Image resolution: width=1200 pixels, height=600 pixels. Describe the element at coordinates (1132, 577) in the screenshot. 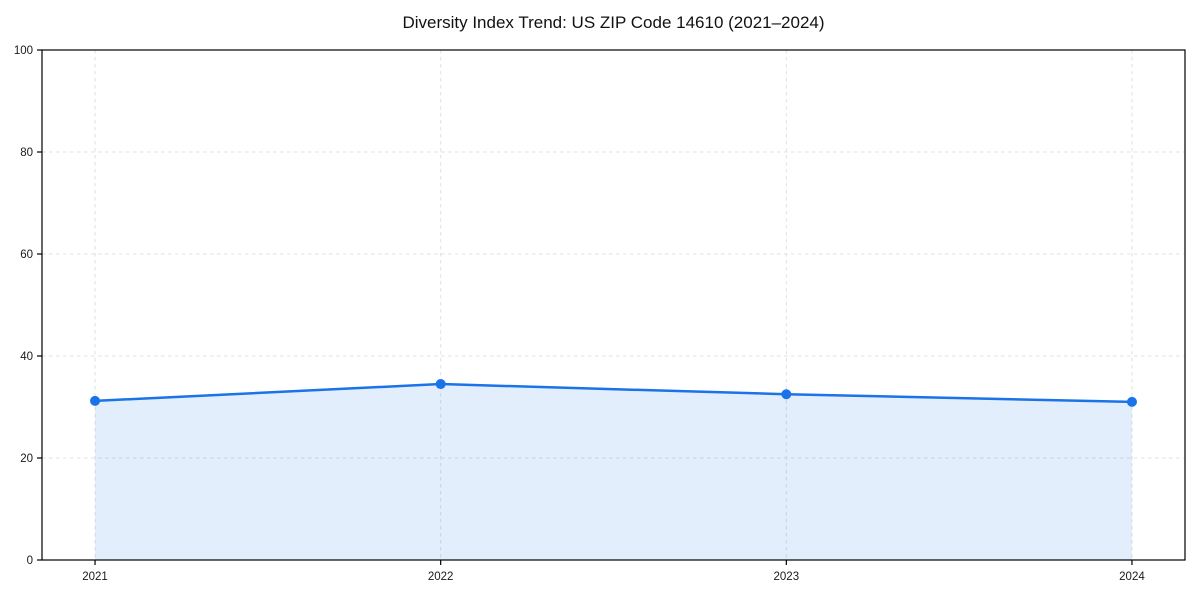

I see `x-tick-label: 2024` at that location.